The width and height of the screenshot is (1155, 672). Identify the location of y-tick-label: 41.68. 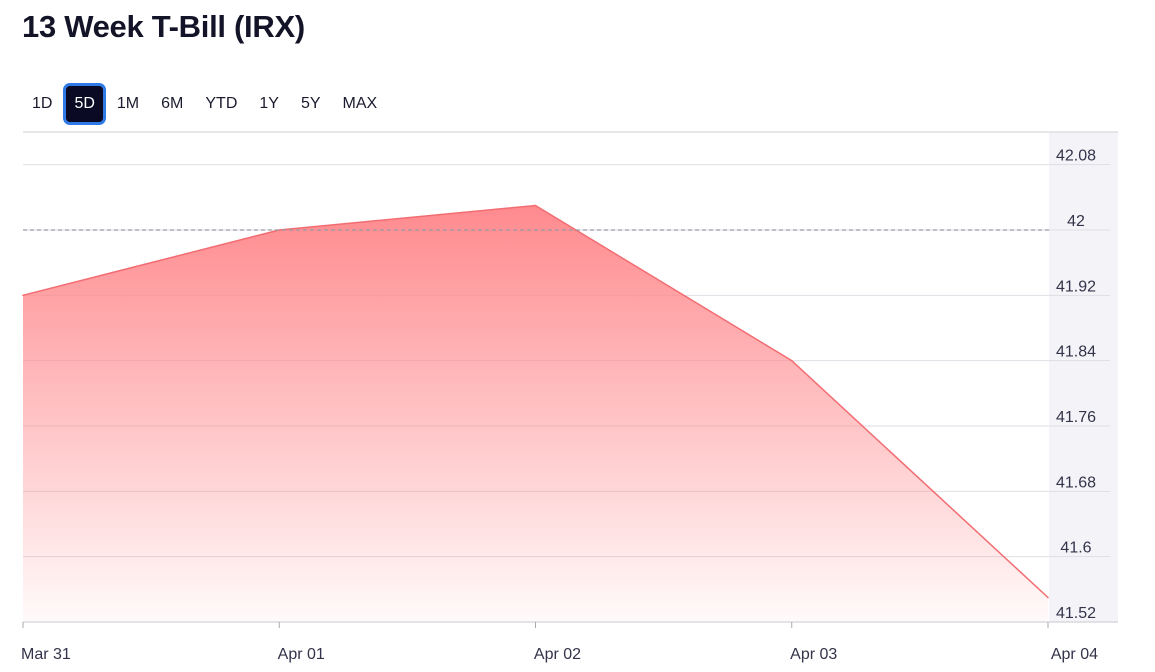
(1076, 482).